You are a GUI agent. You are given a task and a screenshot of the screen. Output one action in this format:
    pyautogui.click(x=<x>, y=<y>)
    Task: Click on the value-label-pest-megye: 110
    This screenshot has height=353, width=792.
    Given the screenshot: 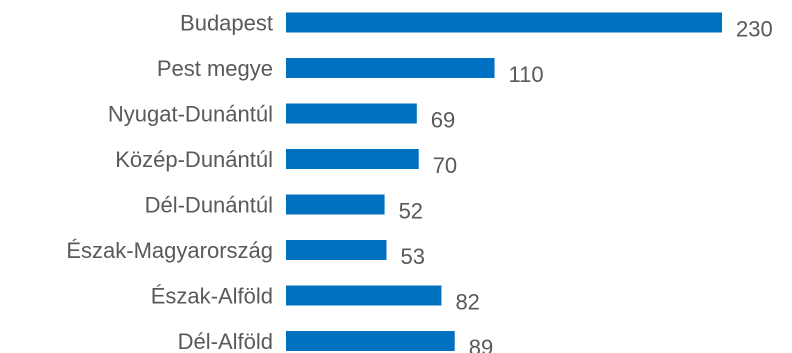 What is the action you would take?
    pyautogui.click(x=526, y=74)
    